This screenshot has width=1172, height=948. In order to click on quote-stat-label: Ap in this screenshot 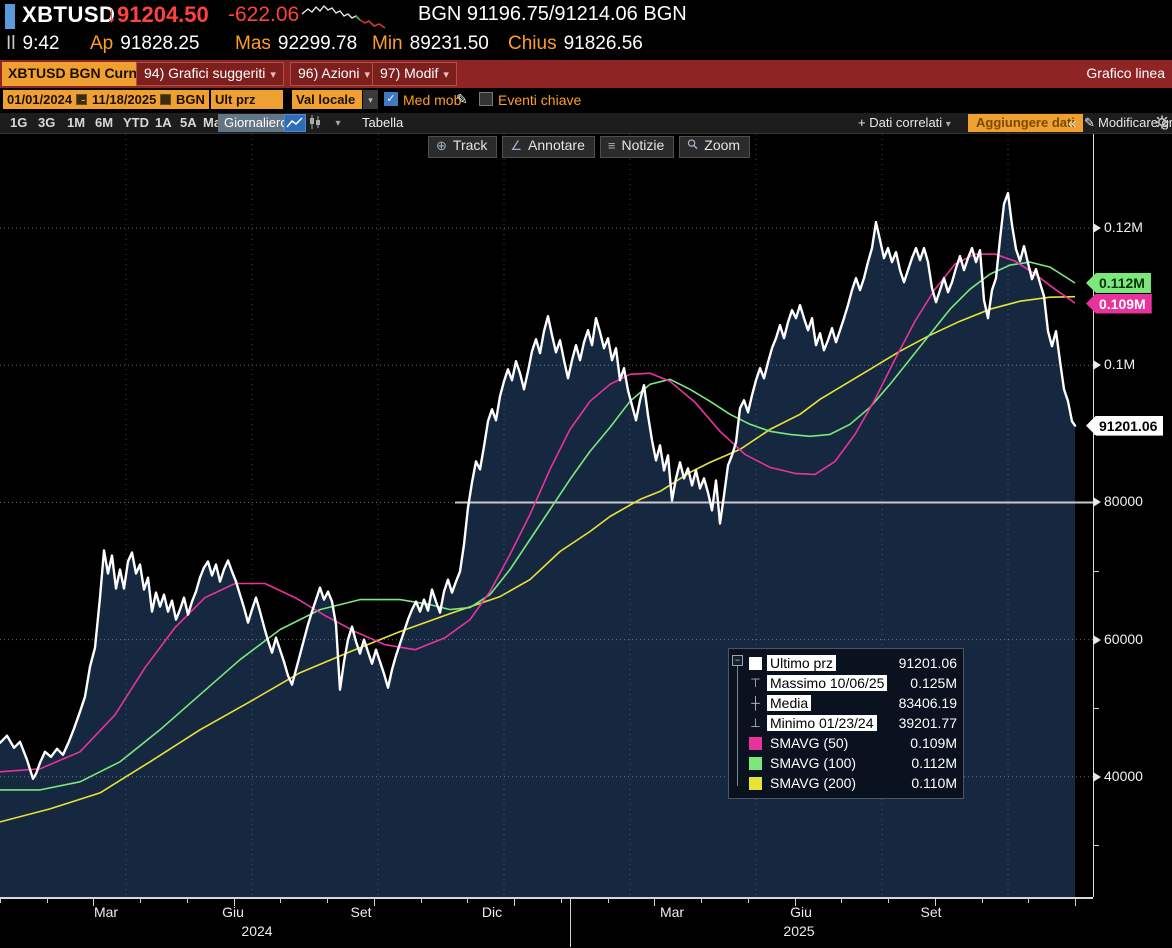, I will do `click(102, 43)`.